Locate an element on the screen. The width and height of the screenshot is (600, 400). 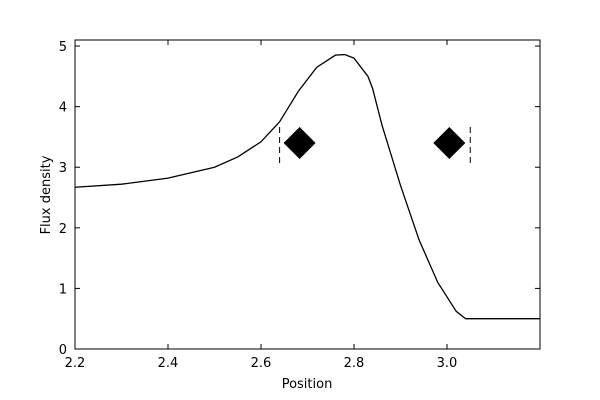
y-axis-label: Flux density is located at coordinates (46, 194).